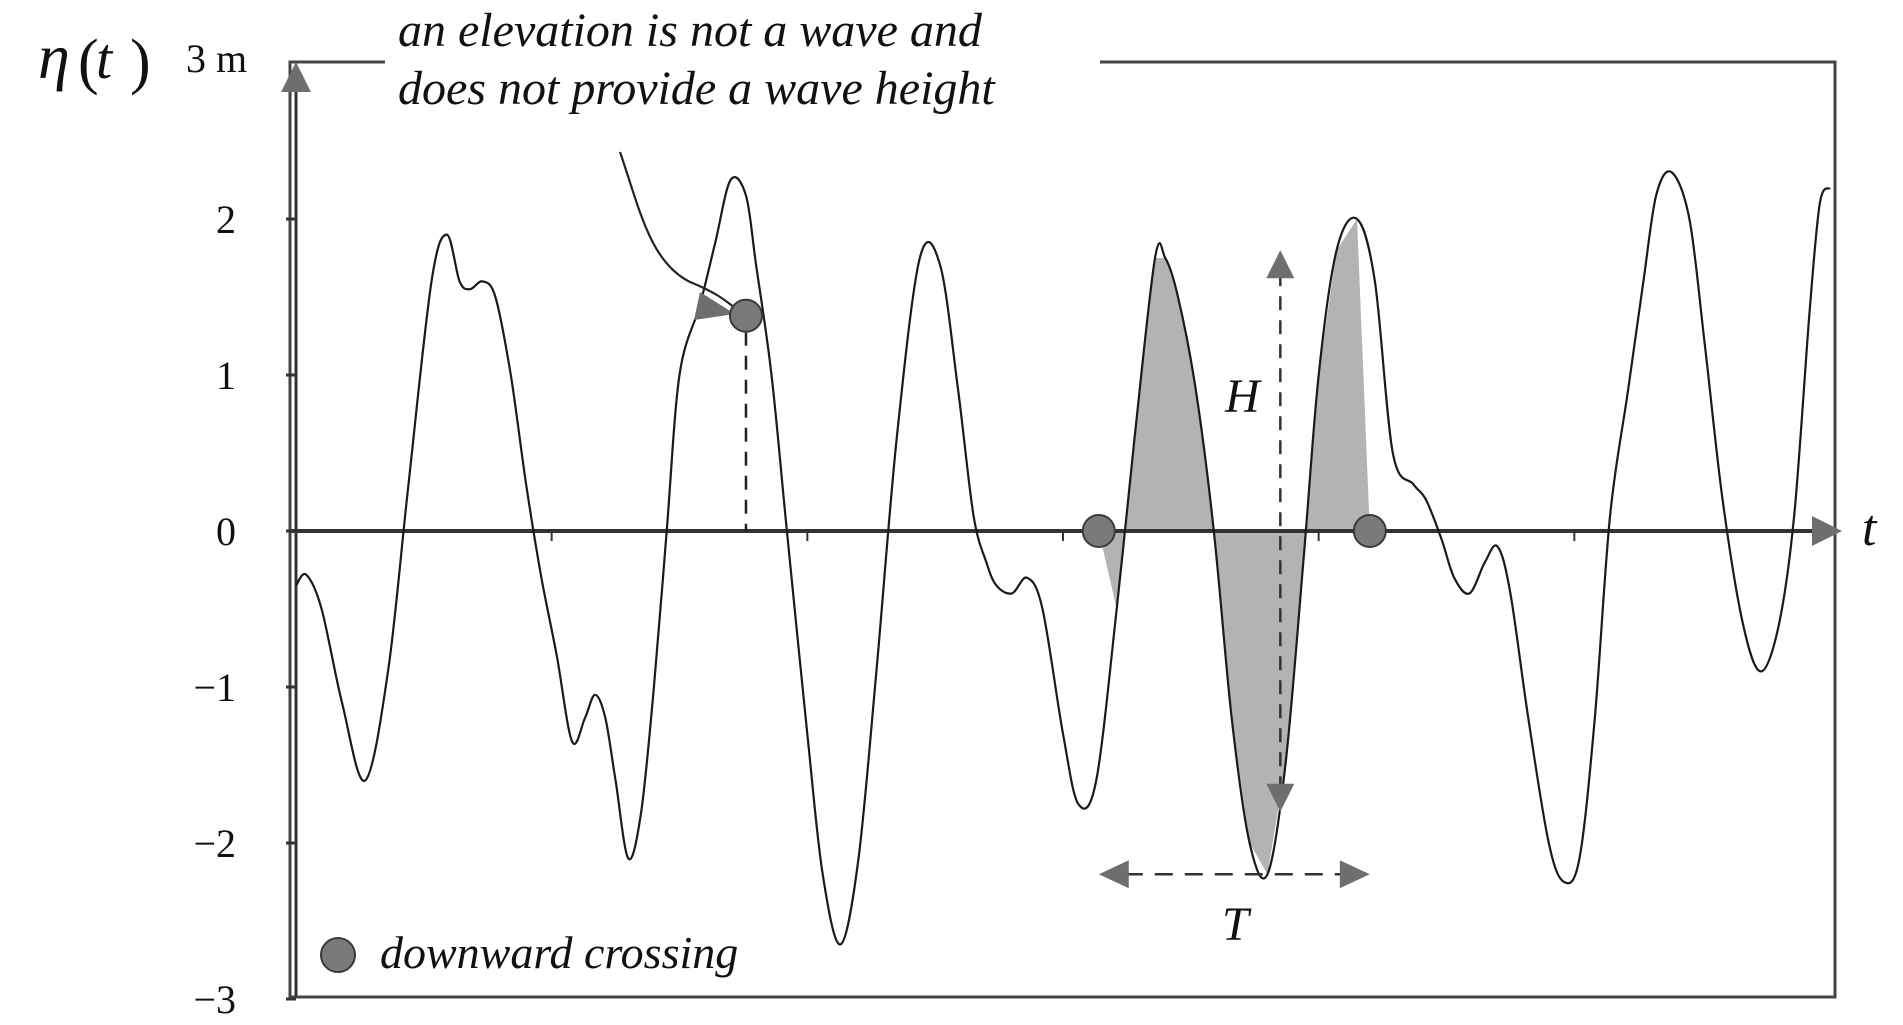 The width and height of the screenshot is (1903, 1025). Describe the element at coordinates (742, 60) in the screenshot. I see `annotation-bg` at that location.